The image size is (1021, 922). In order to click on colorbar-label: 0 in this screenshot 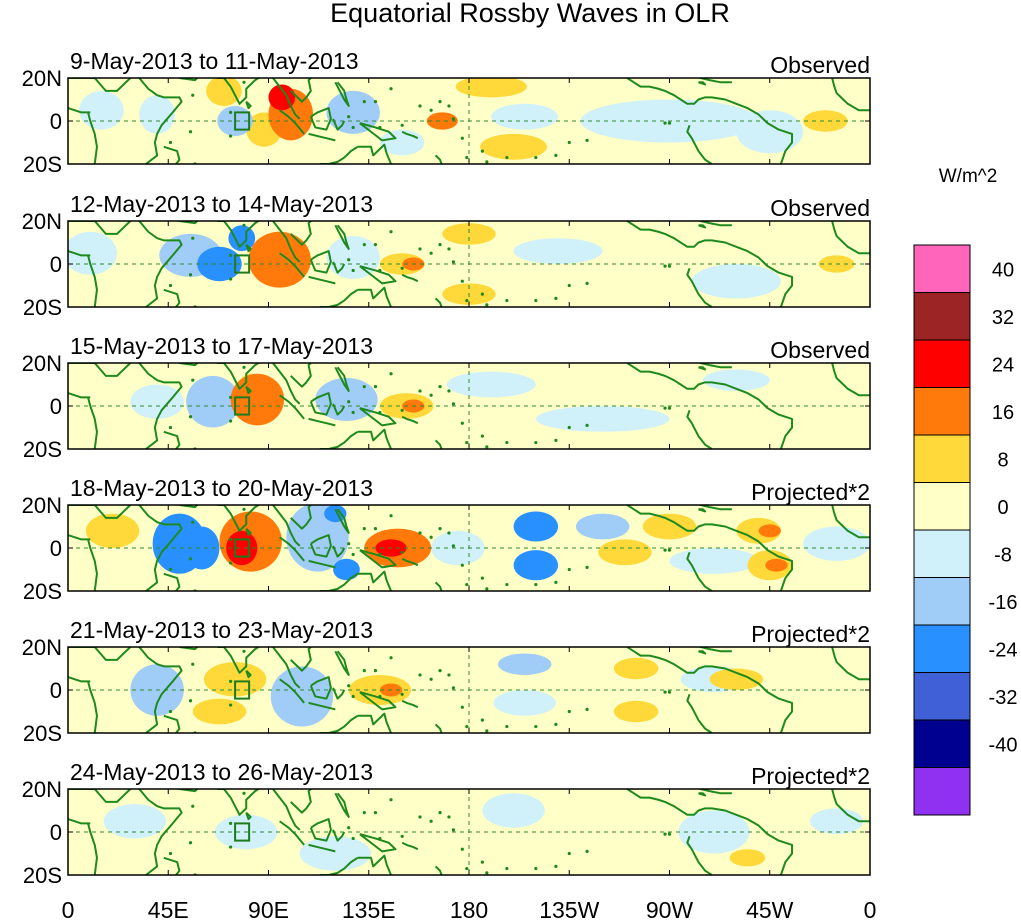, I will do `click(1002, 508)`.